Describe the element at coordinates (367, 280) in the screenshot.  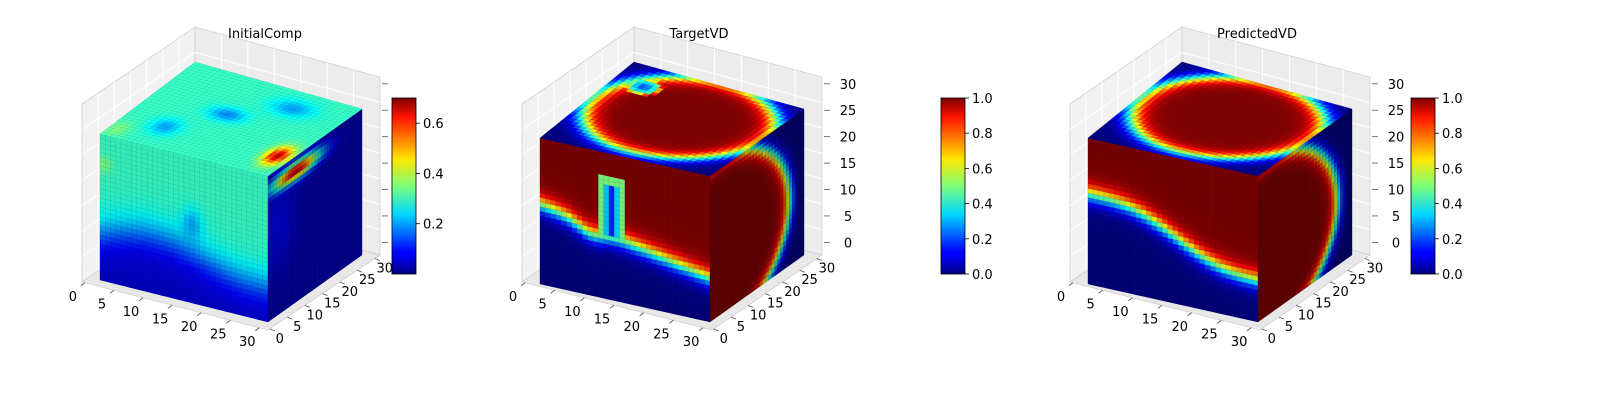
I see `y-tick-label: 25` at that location.